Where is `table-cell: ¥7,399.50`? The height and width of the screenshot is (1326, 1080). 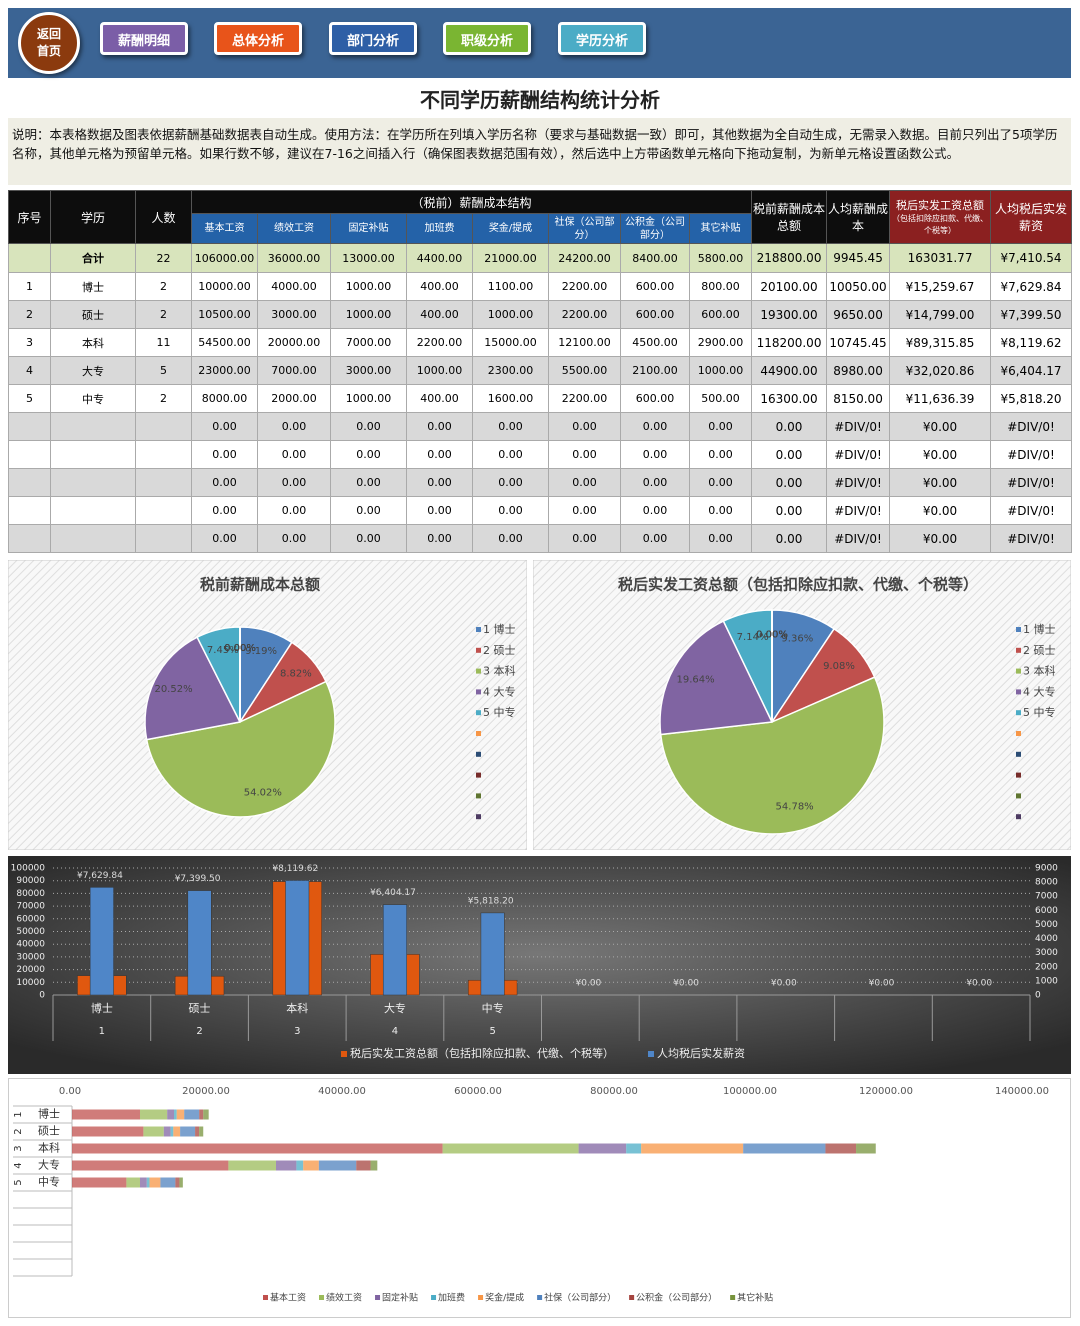
table-cell: ¥7,399.50 is located at coordinates (1031, 314).